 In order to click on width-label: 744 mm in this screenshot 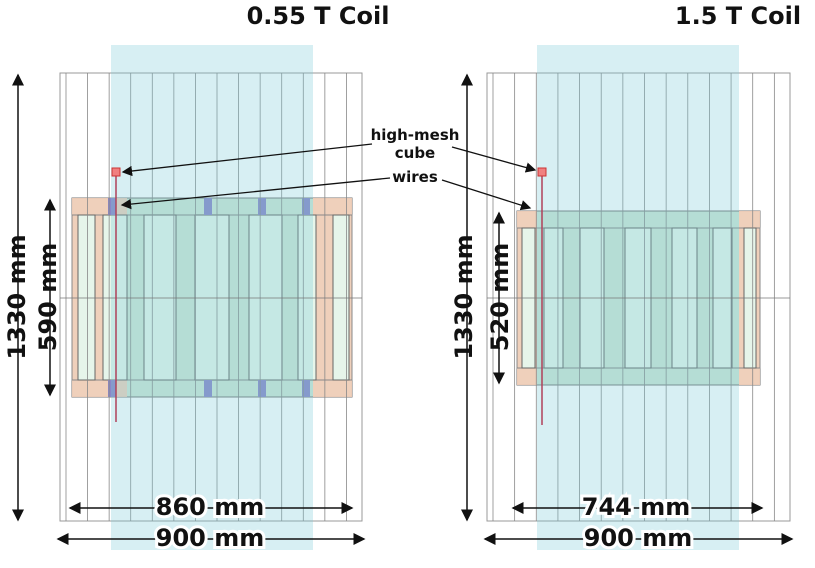, I will do `click(636, 507)`.